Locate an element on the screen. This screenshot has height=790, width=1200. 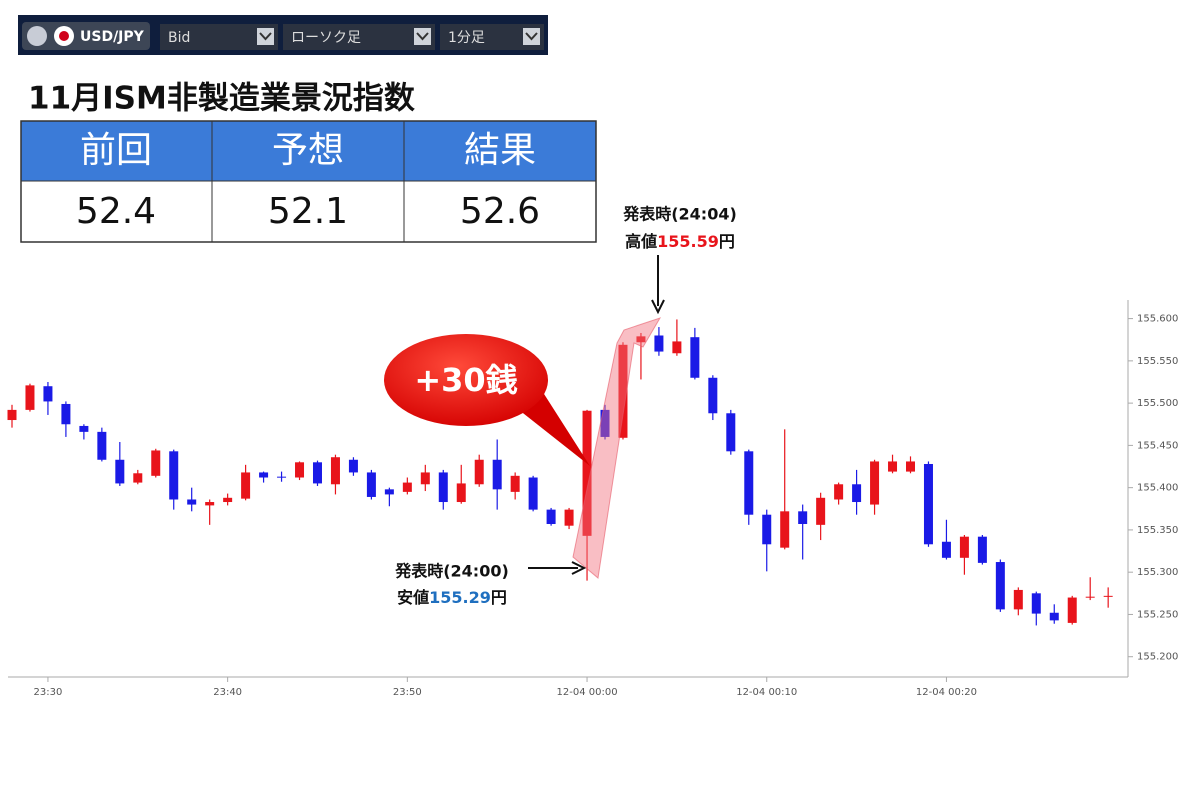
x-tick-label: 23:40 is located at coordinates (227, 692).